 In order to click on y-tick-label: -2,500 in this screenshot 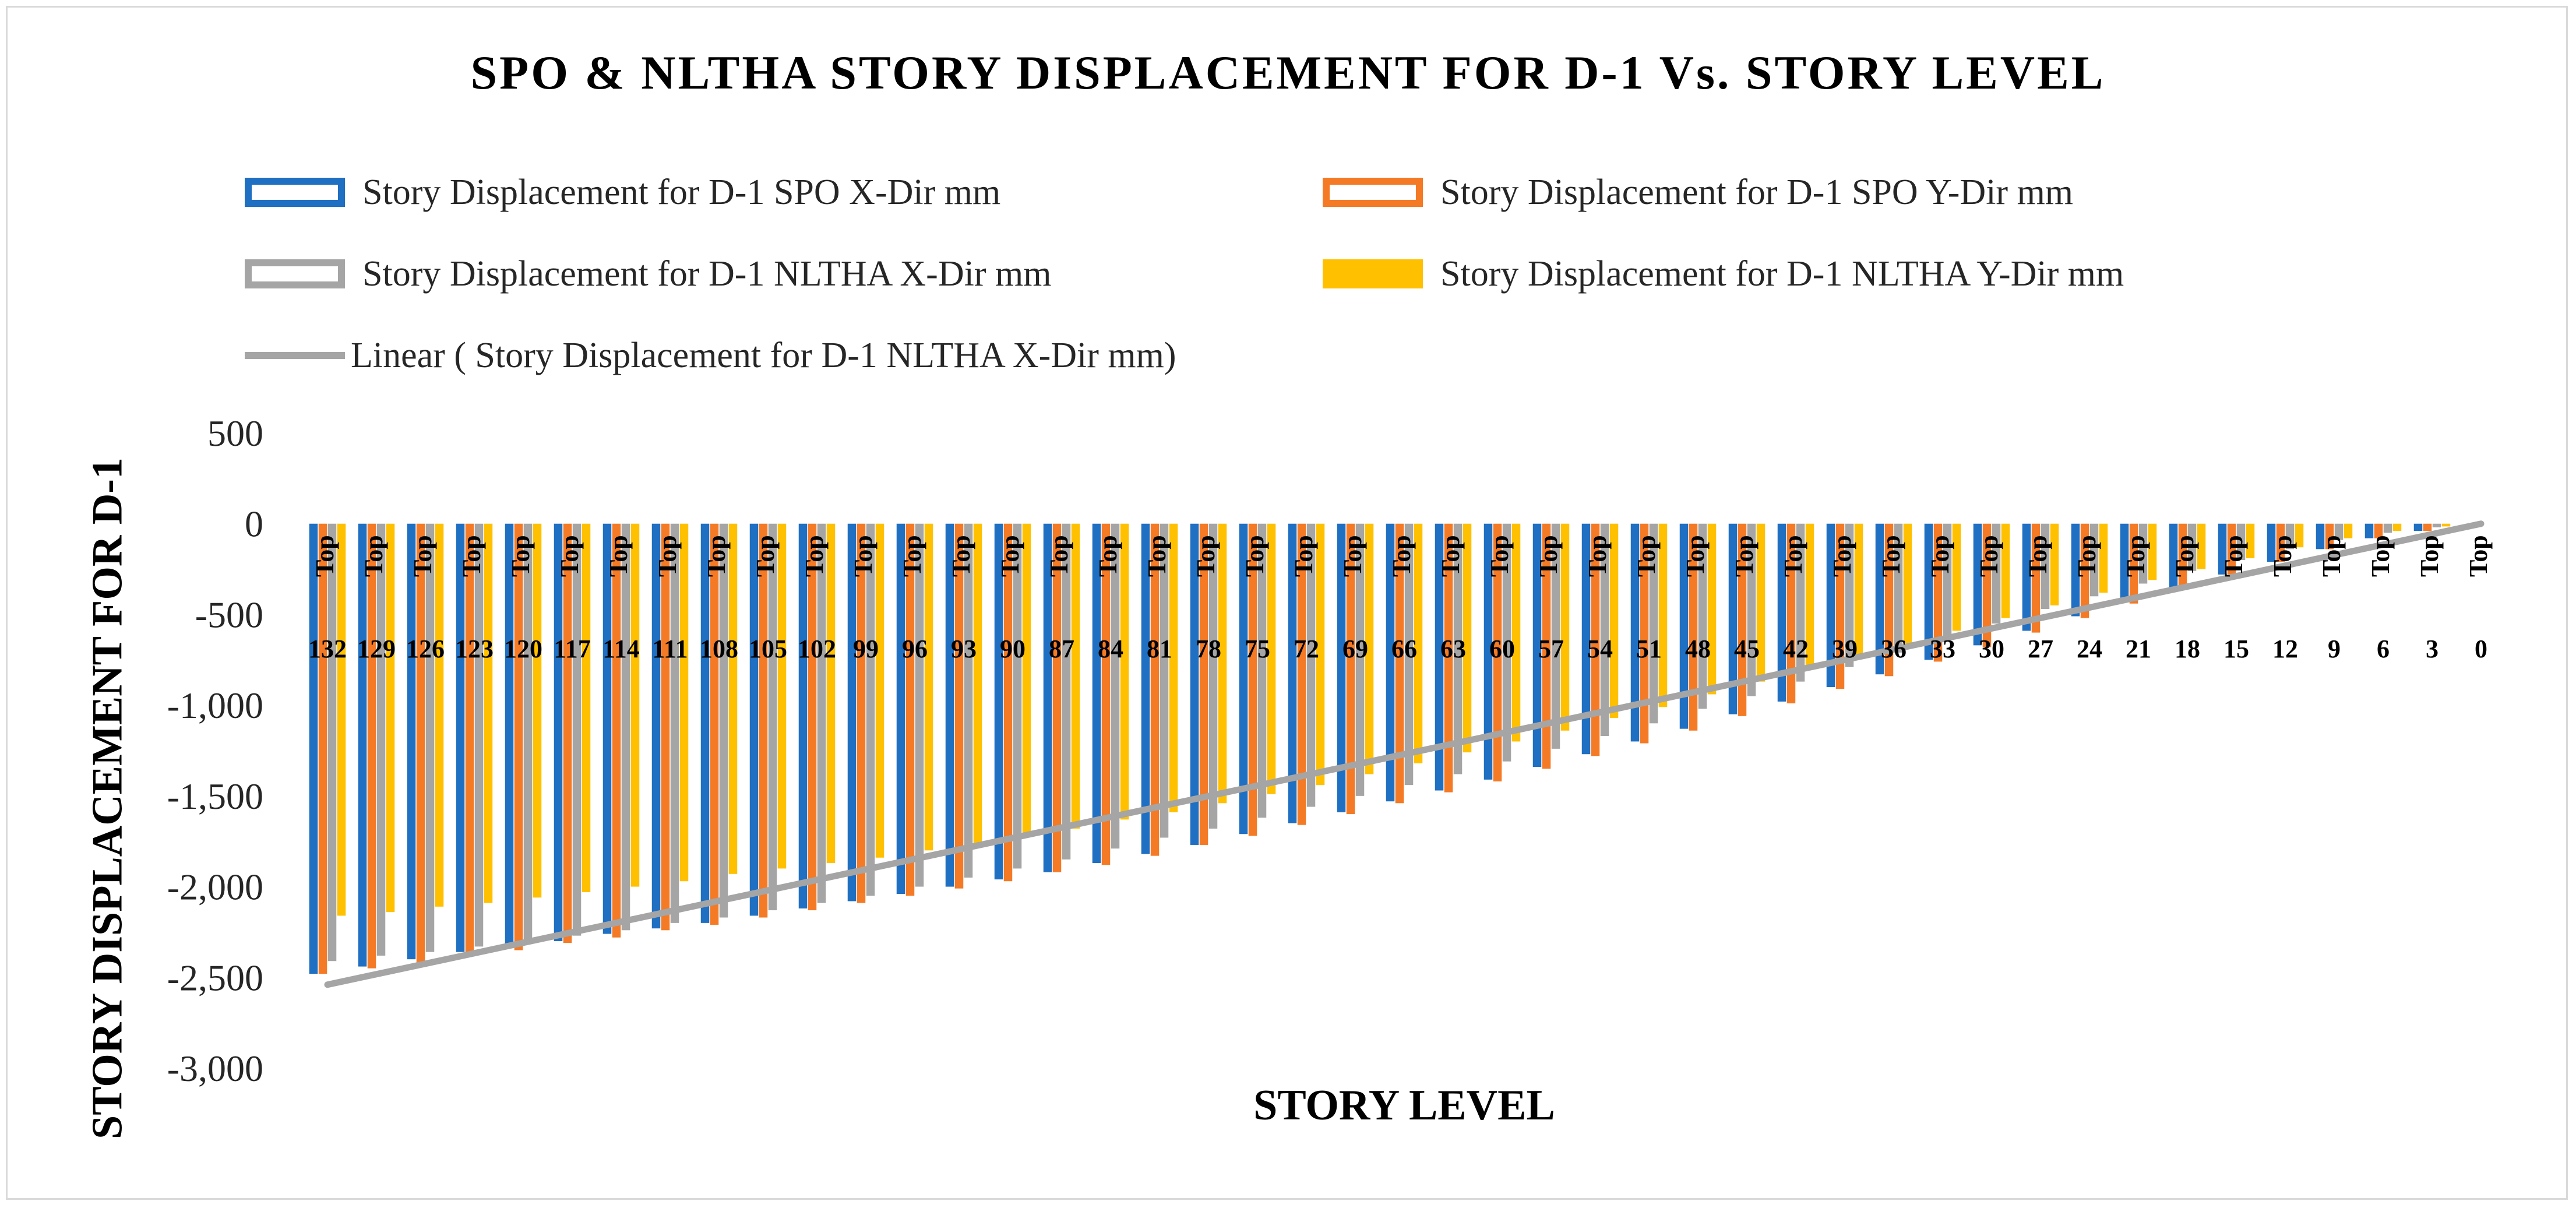, I will do `click(215, 977)`.